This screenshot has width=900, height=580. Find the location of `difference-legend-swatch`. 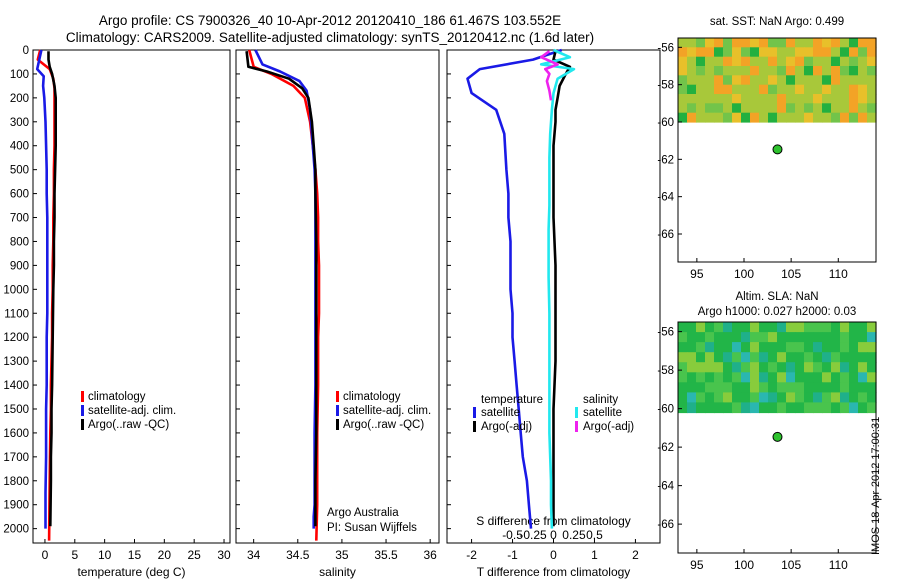

difference-legend-swatch is located at coordinates (474, 412).